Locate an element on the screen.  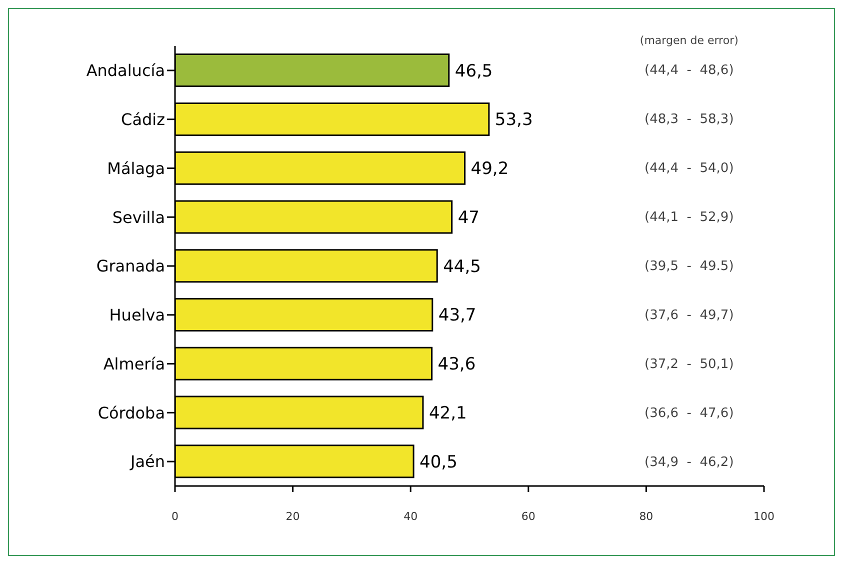
y-tick-label: Andalucía is located at coordinates (125, 70).